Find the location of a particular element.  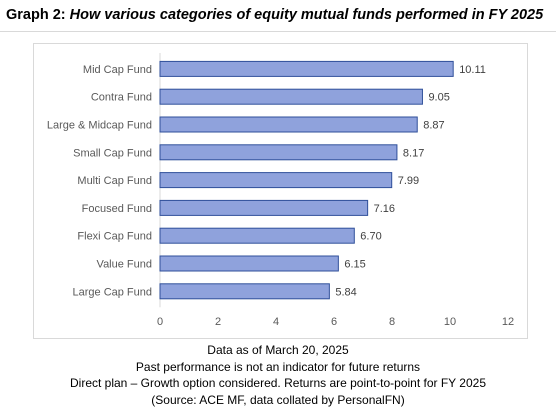

data-label: 7.16 is located at coordinates (384, 209).